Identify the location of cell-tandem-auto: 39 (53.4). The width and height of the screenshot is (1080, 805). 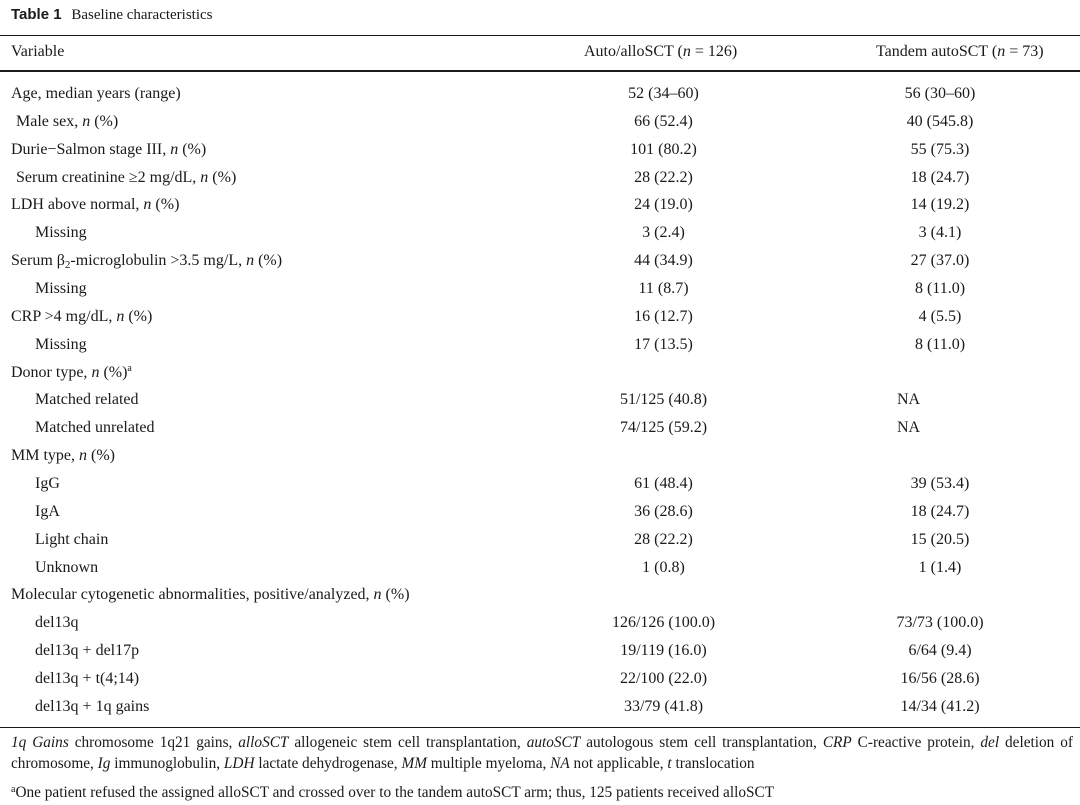
(940, 484).